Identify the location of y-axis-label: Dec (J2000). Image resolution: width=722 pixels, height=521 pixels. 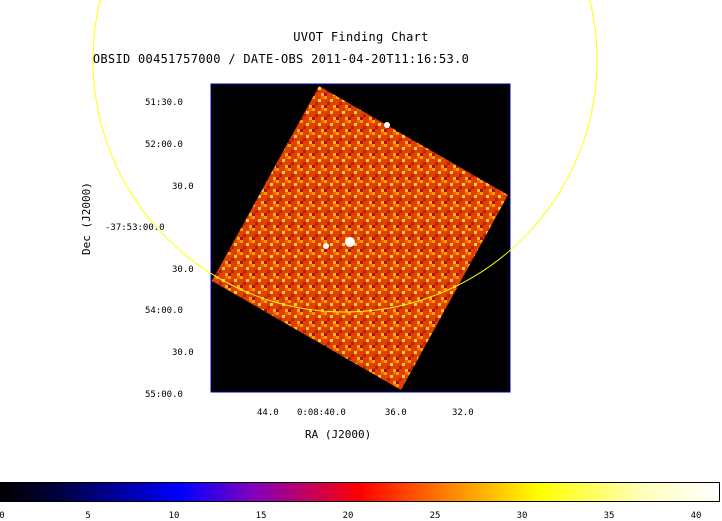
(86, 218).